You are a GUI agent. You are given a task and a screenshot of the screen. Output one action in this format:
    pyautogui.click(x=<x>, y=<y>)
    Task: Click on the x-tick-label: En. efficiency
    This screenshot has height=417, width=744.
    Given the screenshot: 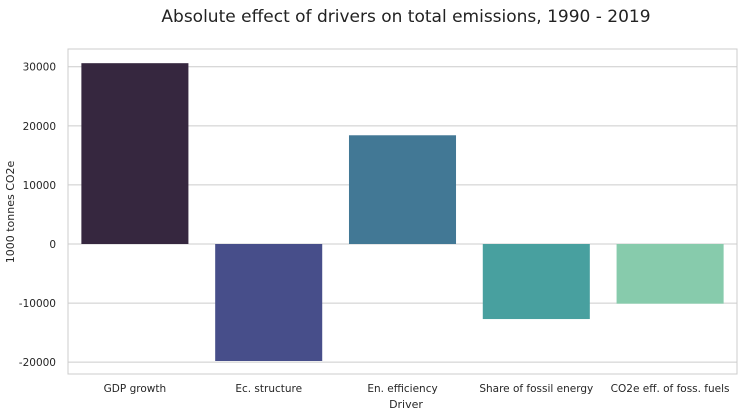 What is the action you would take?
    pyautogui.click(x=402, y=389)
    